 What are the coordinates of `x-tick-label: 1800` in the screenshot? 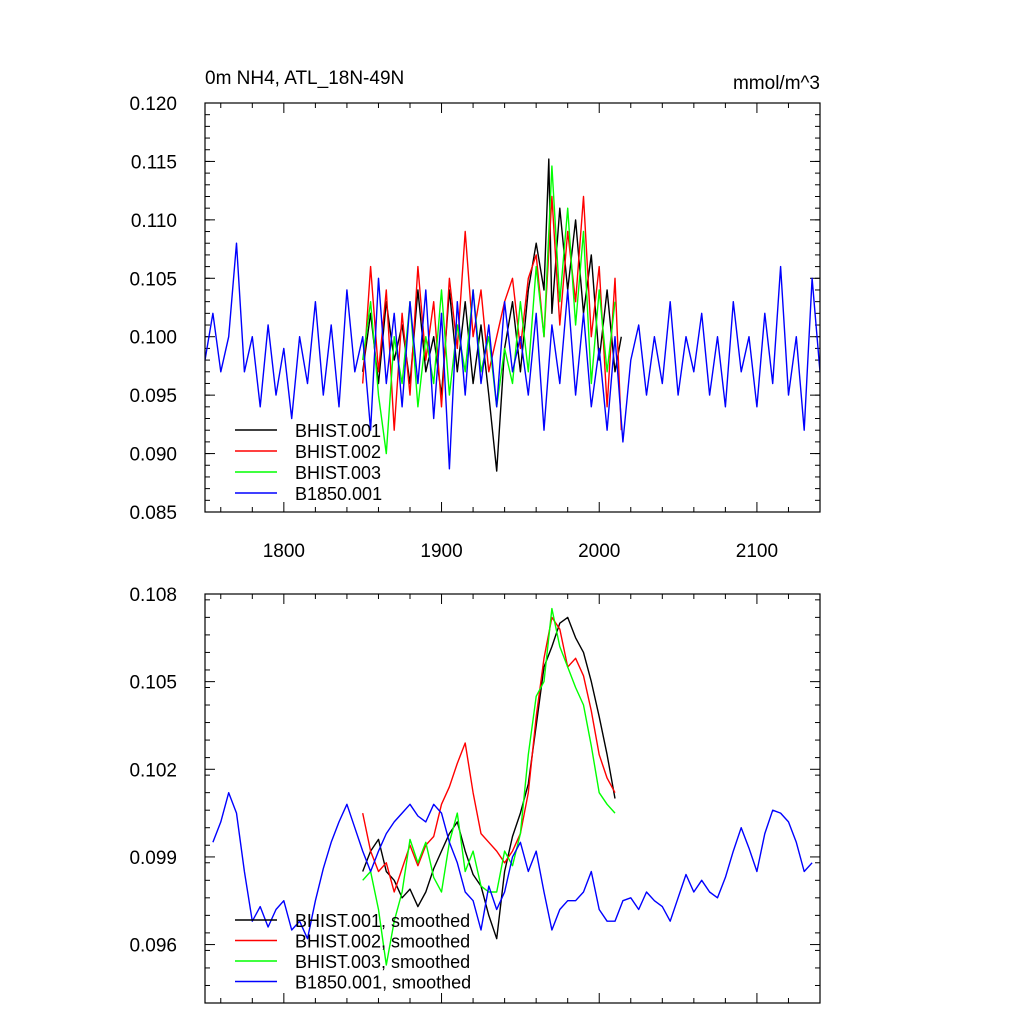 It's located at (284, 551).